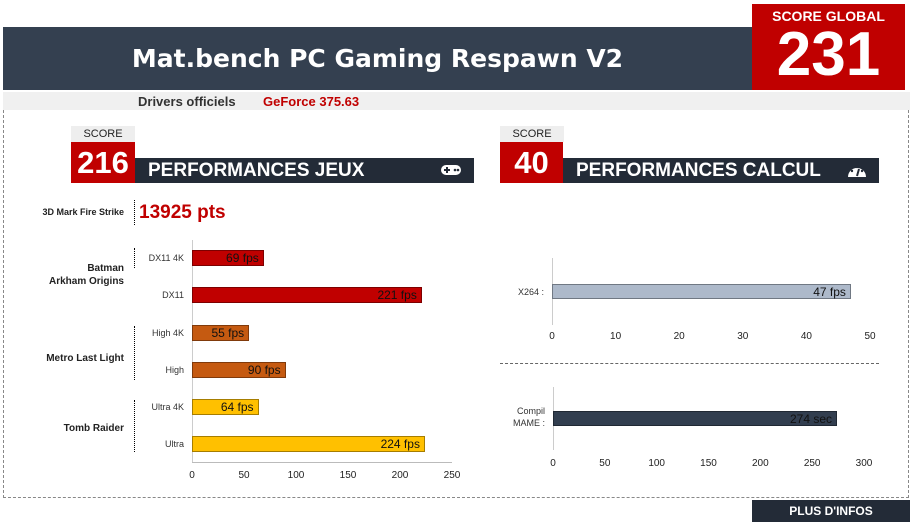 Image resolution: width=914 pixels, height=526 pixels. What do you see at coordinates (857, 171) in the screenshot?
I see `speedometer-icon` at bounding box center [857, 171].